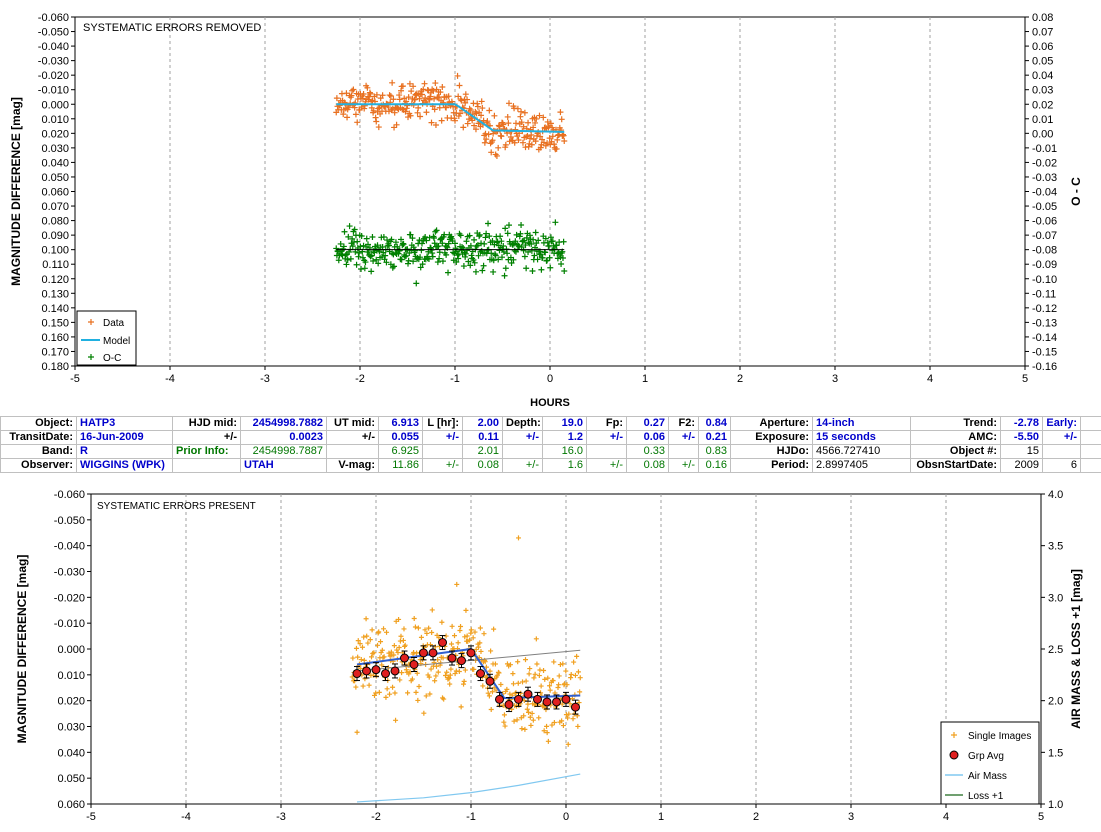 The height and width of the screenshot is (832, 1101). I want to click on y2-tick-label: -0.03, so click(1044, 178).